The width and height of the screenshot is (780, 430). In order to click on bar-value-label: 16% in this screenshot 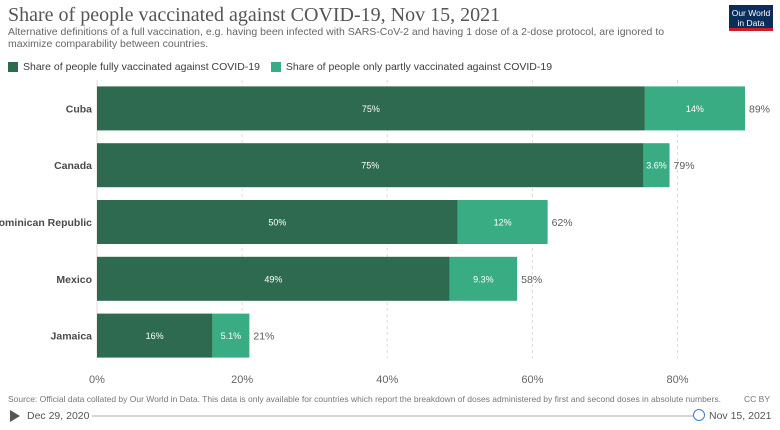, I will do `click(155, 336)`.